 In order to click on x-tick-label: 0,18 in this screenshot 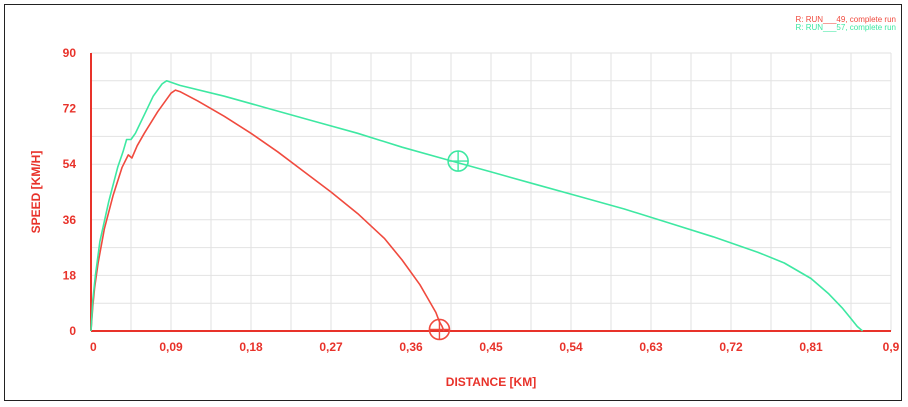, I will do `click(251, 347)`.